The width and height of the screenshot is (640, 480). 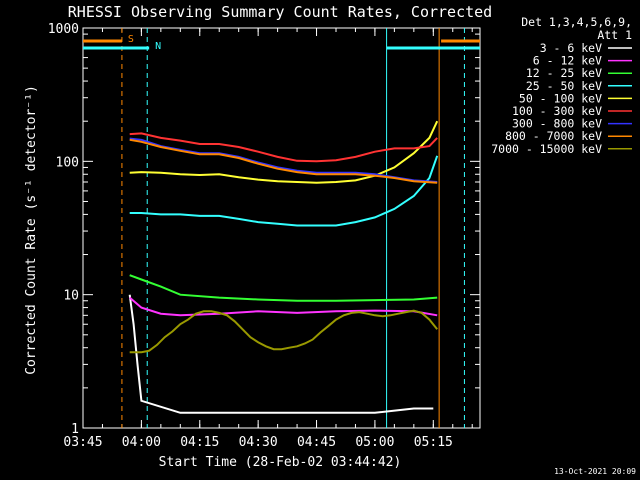 What do you see at coordinates (567, 61) in the screenshot?
I see `legend-label: 6 - 12 keV` at bounding box center [567, 61].